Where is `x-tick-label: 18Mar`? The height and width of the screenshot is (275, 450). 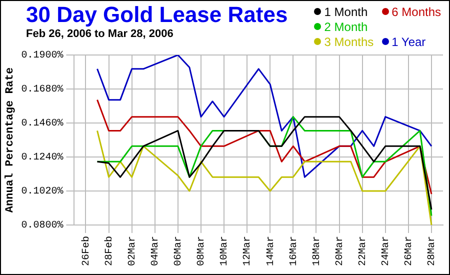
x-tick-label: 18Mar is located at coordinates (317, 251).